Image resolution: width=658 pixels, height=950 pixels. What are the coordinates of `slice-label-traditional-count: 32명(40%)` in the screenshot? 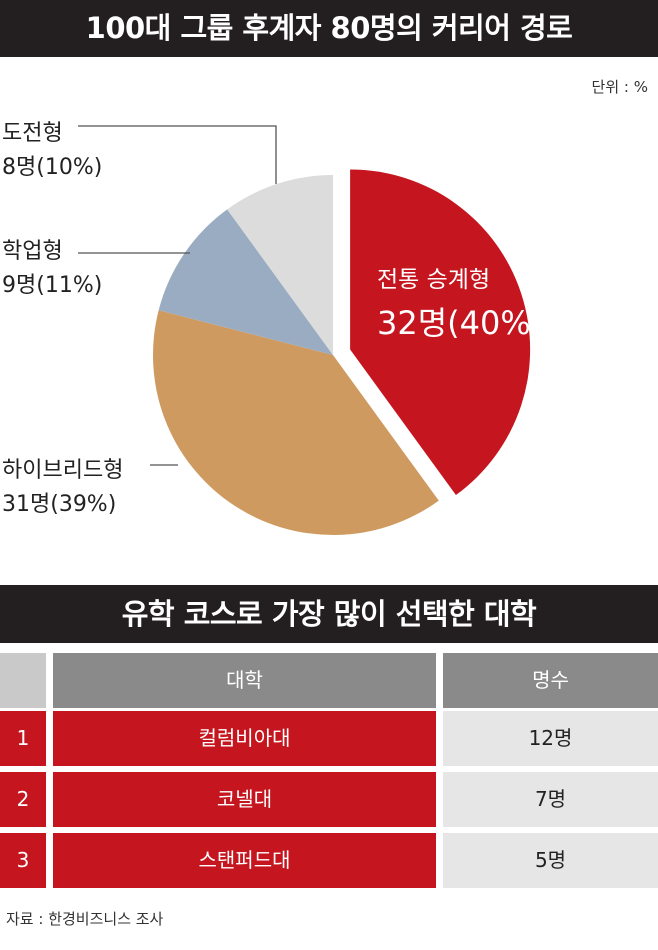 It's located at (460, 323).